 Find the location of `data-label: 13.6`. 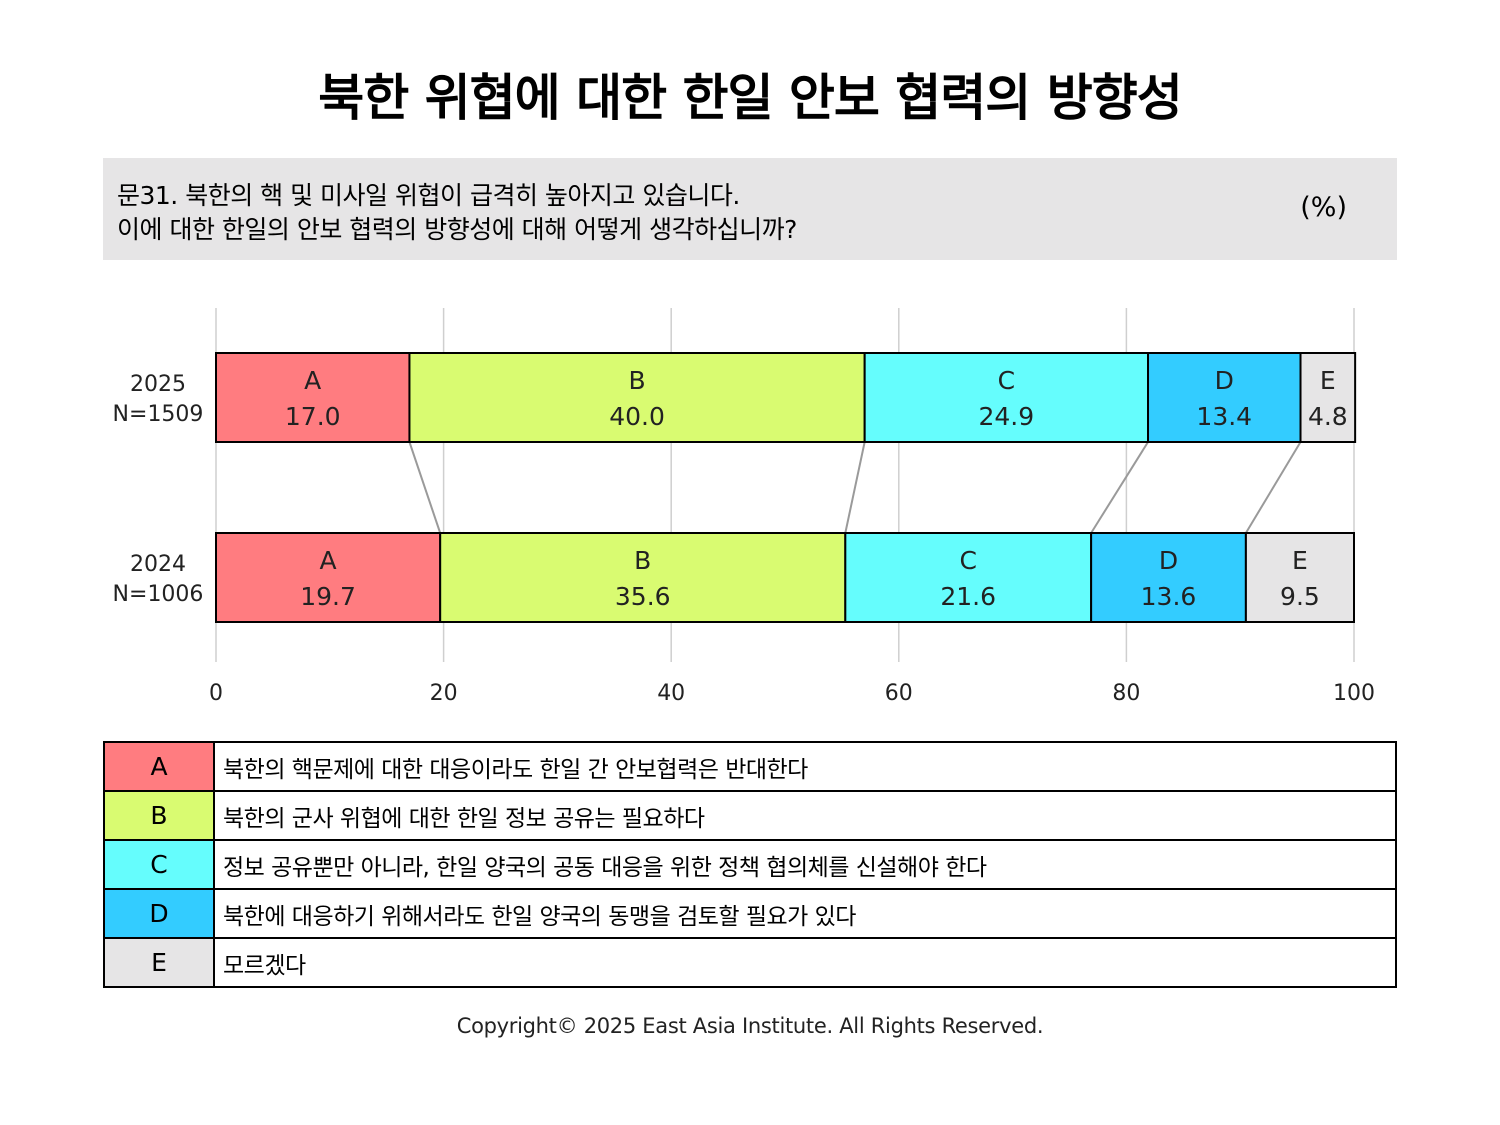

data-label: 13.6 is located at coordinates (1169, 596).